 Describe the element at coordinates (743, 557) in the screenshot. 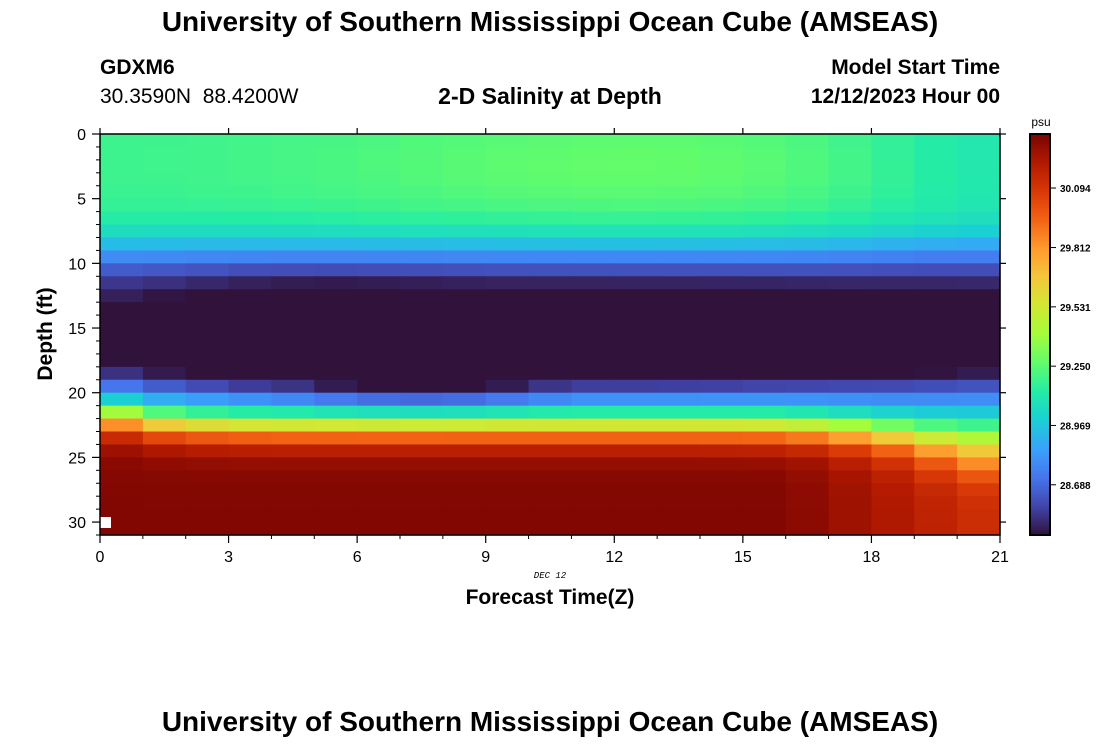

I see `x-tick-label: 15` at that location.